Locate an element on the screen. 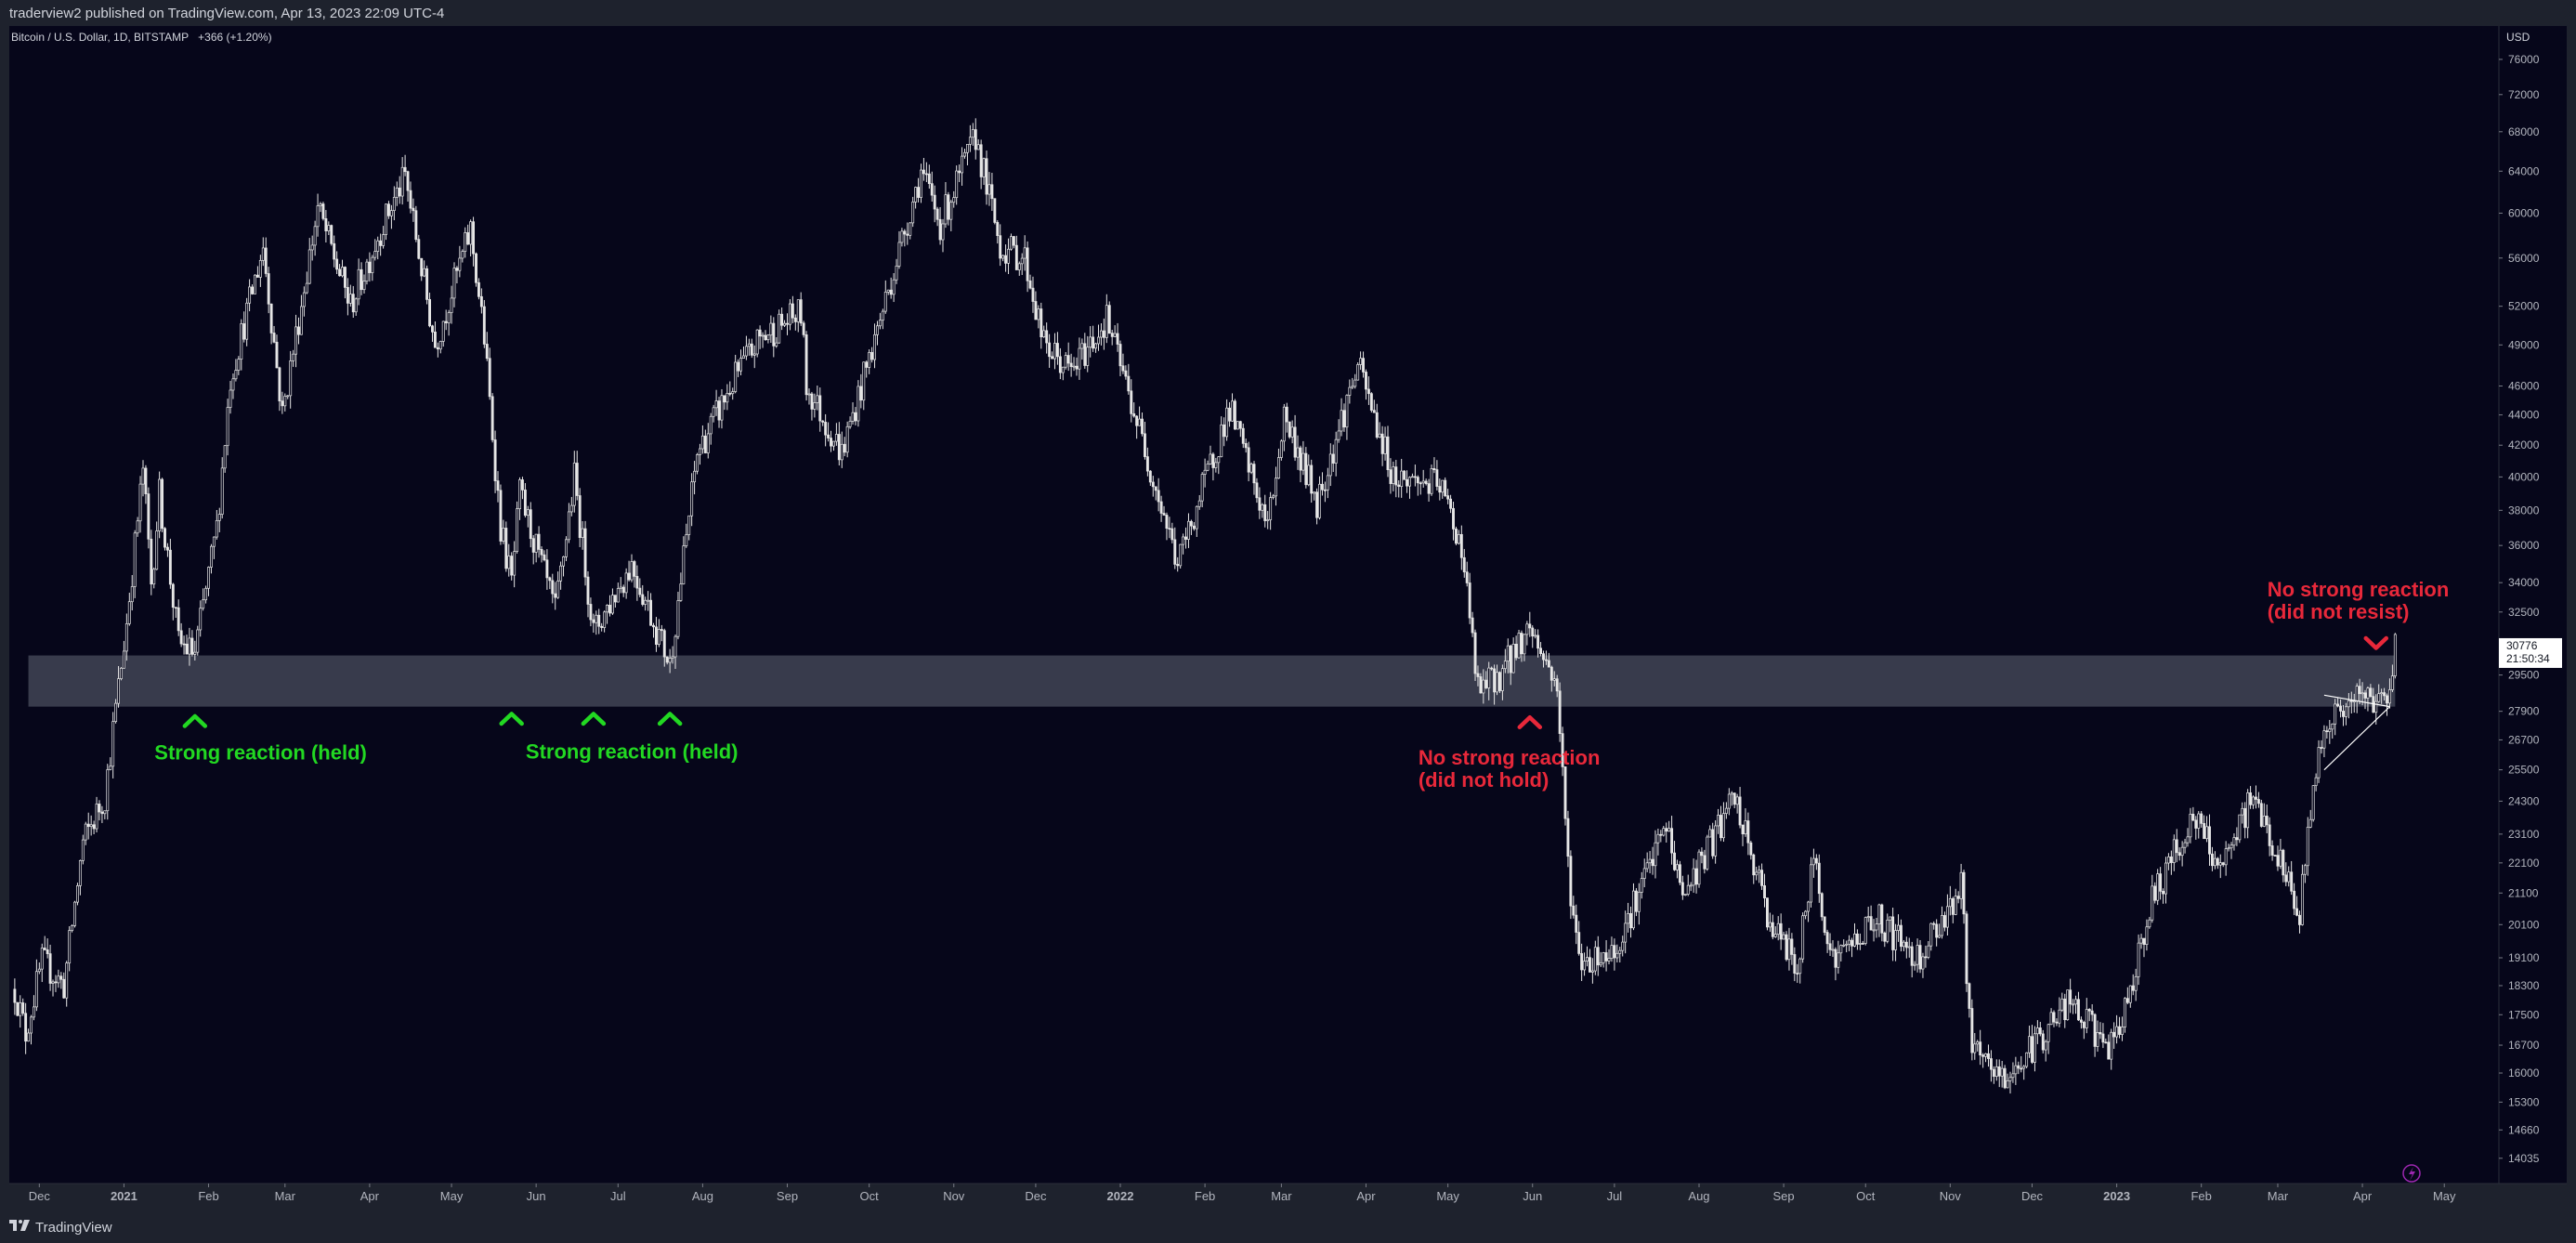 The height and width of the screenshot is (1243, 2576). lightning-icon is located at coordinates (2411, 1173).